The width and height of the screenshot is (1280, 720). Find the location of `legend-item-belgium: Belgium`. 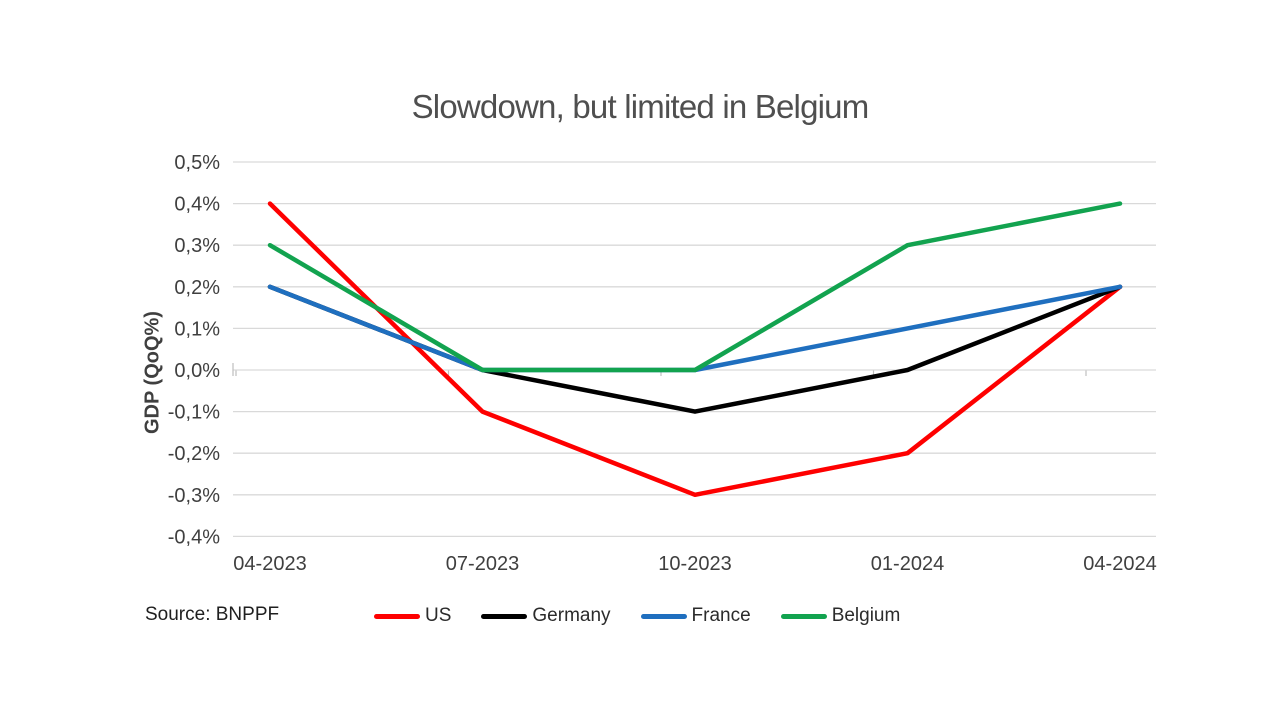

legend-item-belgium: Belgium is located at coordinates (840, 616).